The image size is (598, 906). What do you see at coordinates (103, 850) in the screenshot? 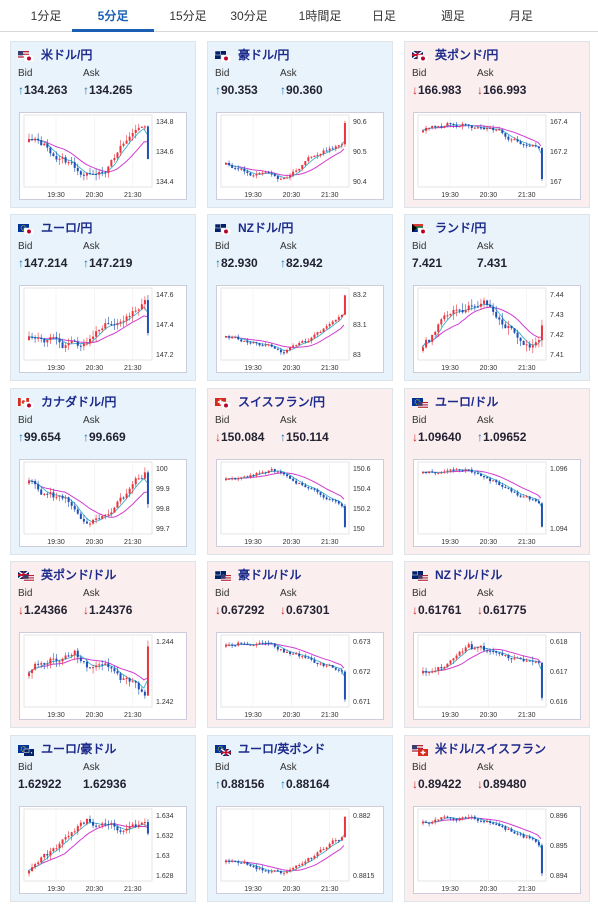
I see `candlestick-chart: 1.634 1.632 1.63 1.628 19:30 20:30 21:30` at bounding box center [103, 850].